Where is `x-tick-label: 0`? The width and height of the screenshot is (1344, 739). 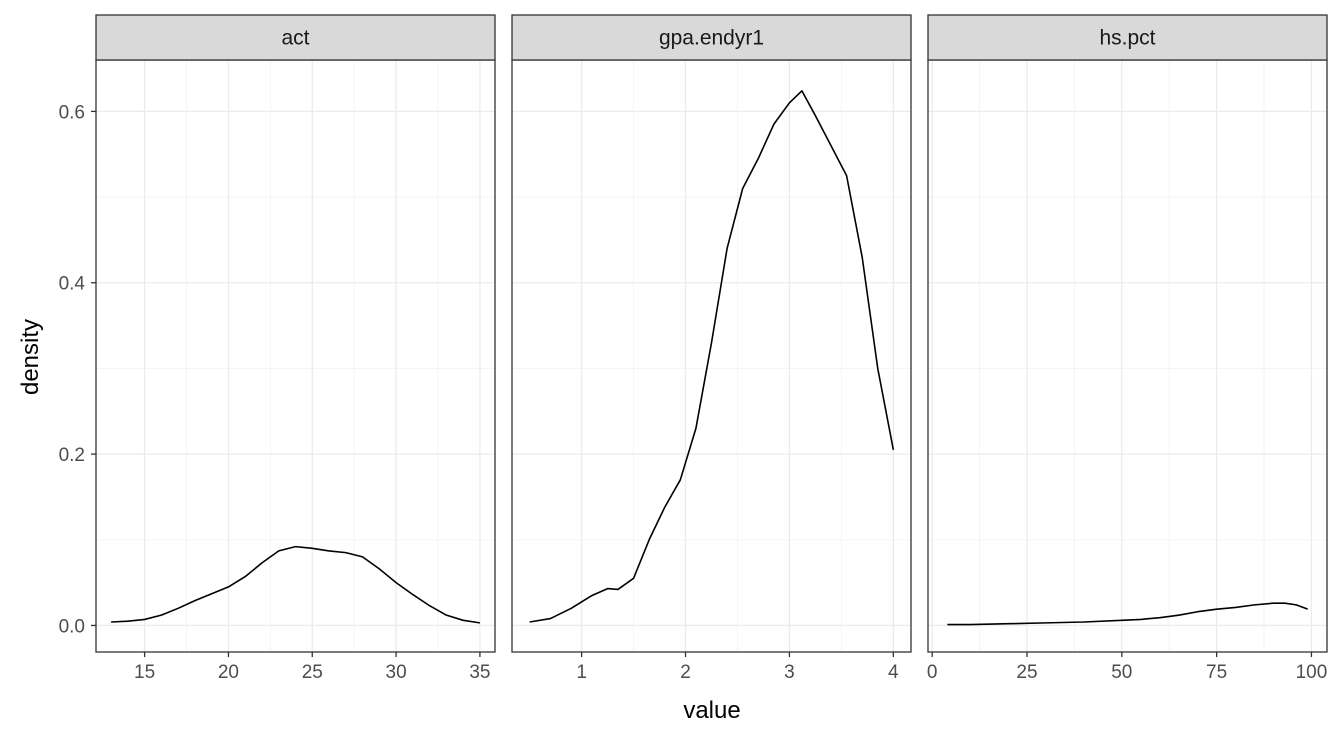 x-tick-label: 0 is located at coordinates (932, 672).